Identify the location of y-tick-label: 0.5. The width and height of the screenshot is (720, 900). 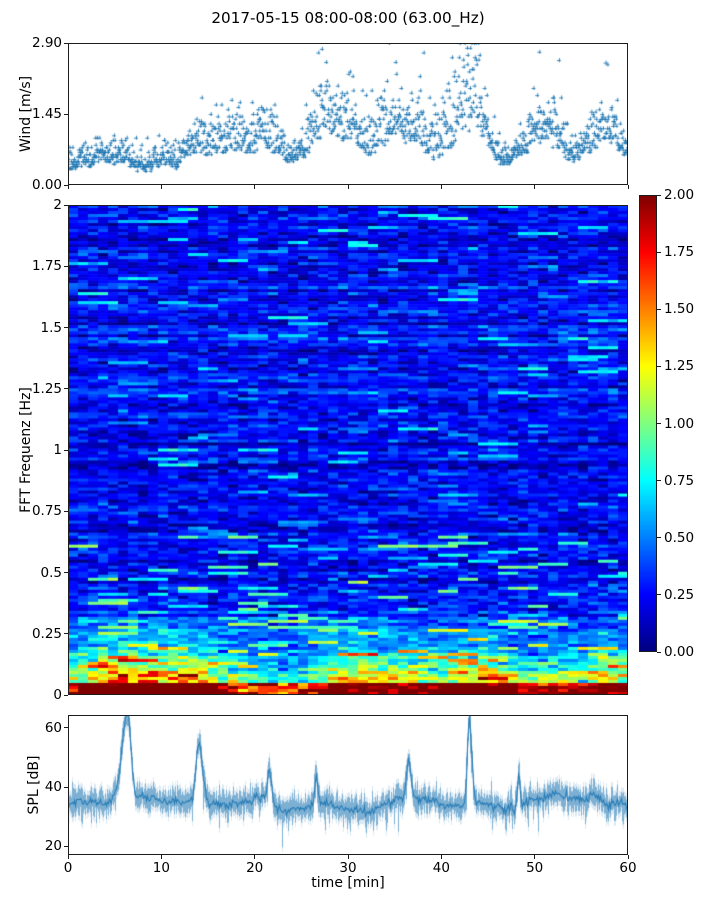
(51, 572).